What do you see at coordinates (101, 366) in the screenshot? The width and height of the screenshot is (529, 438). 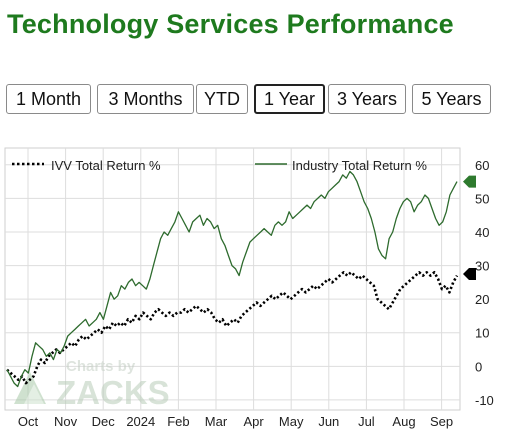 I see `watermark-line1: Charts by` at bounding box center [101, 366].